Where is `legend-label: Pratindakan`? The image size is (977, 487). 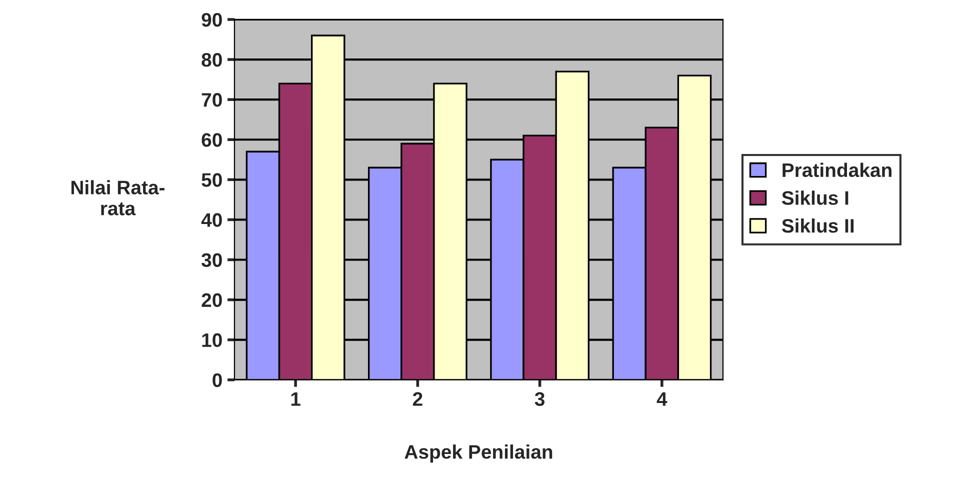 legend-label: Pratindakan is located at coordinates (837, 170).